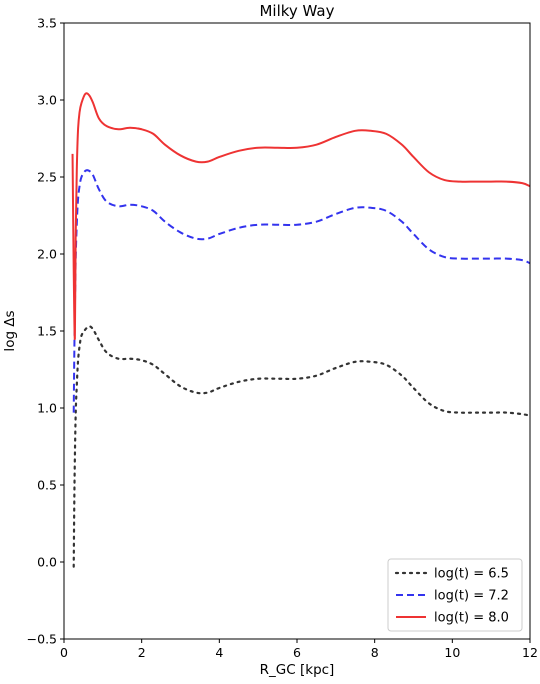  Describe the element at coordinates (530, 652) in the screenshot. I see `x-tick-label: 12` at that location.